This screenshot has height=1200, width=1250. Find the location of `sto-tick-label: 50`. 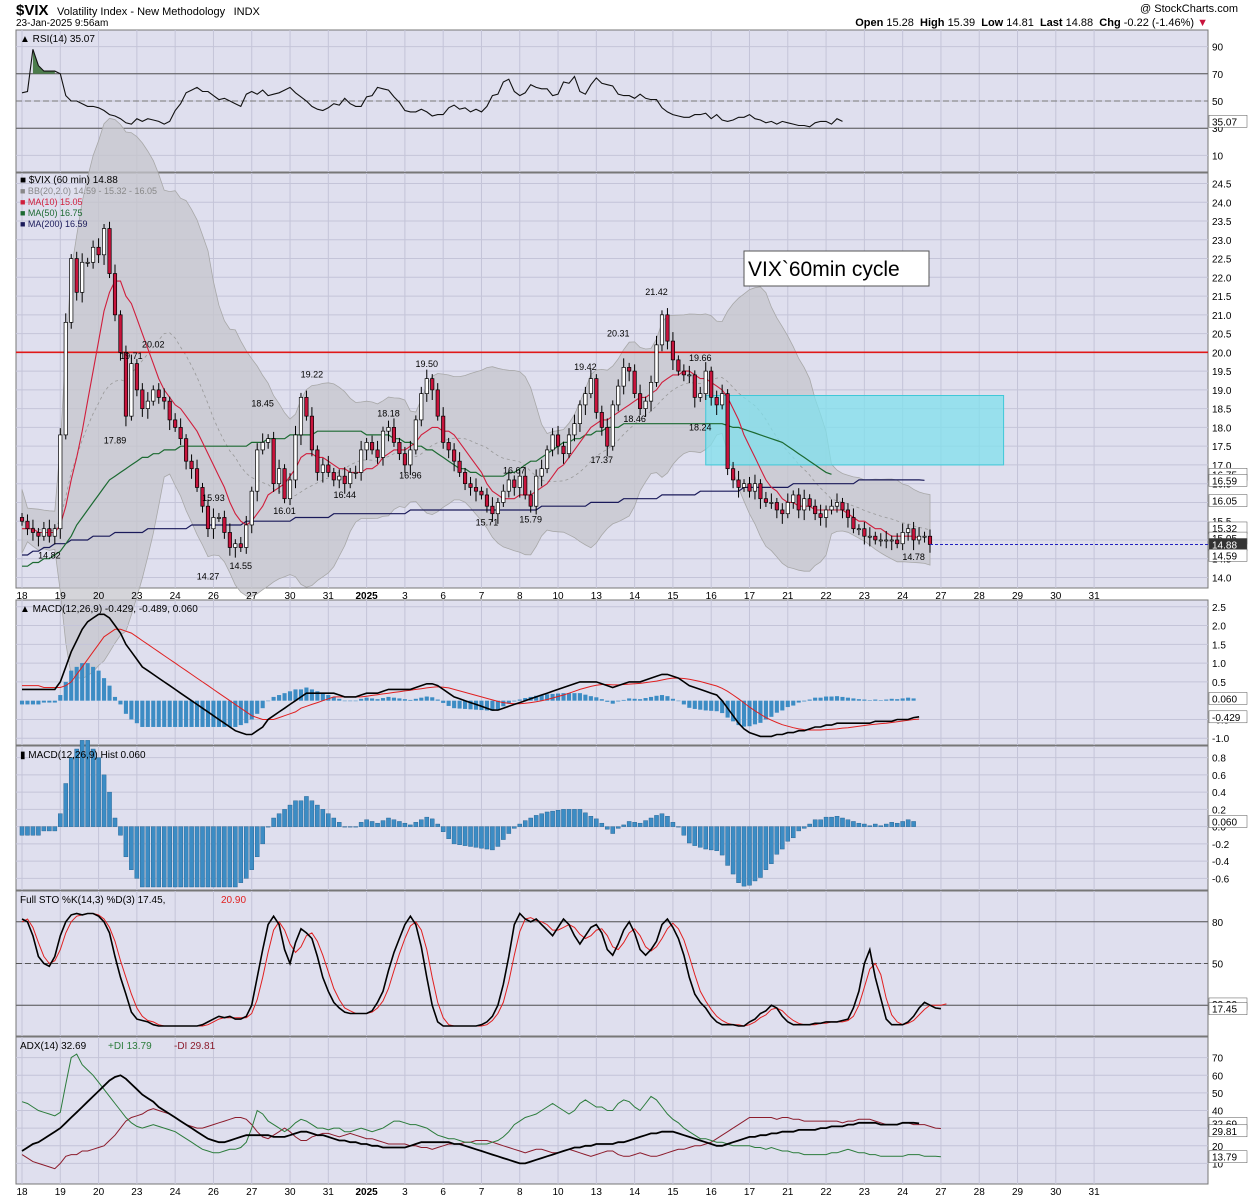

sto-tick-label: 50 is located at coordinates (1218, 965).